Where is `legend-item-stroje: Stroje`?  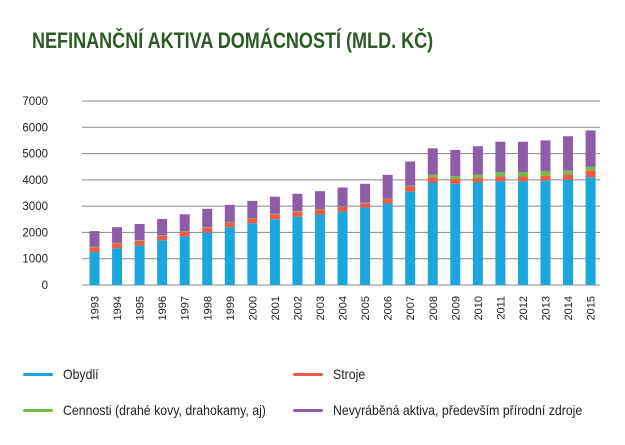 legend-item-stroje: Stroje is located at coordinates (331, 374).